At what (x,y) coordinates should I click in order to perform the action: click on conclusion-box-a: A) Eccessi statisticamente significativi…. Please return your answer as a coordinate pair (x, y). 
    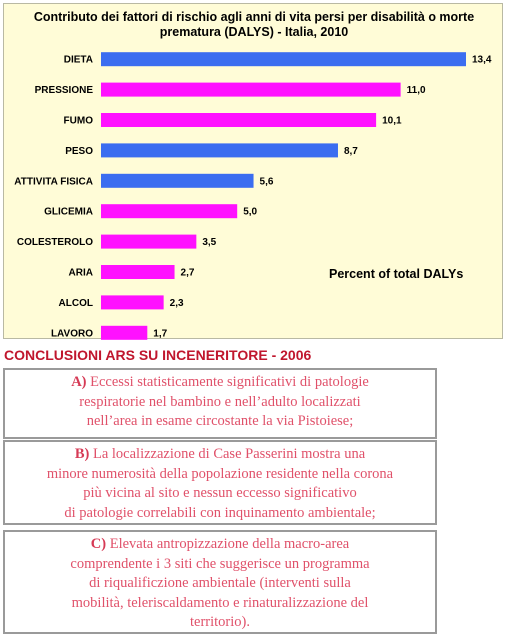
    Looking at the image, I should click on (220, 403).